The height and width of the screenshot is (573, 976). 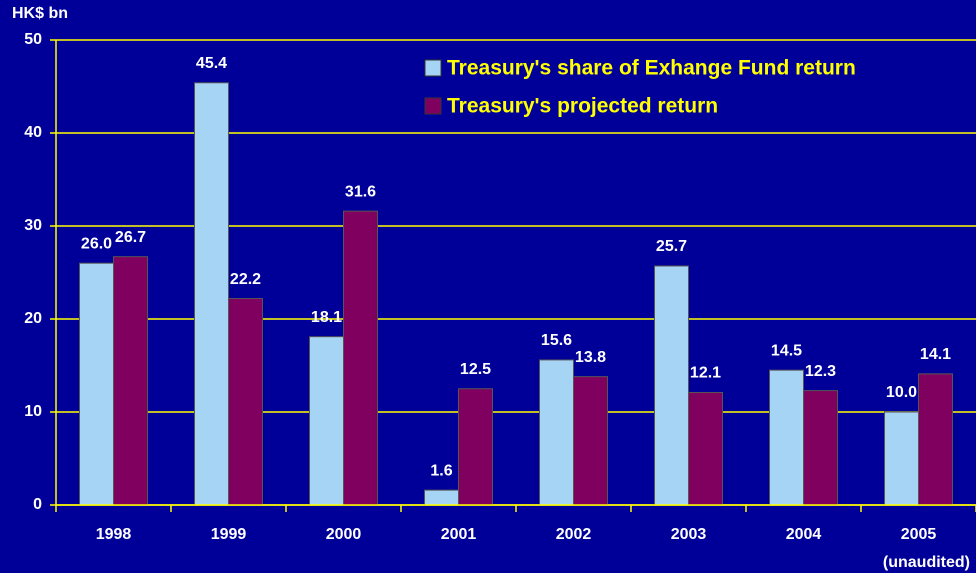 I want to click on value-label: 13.8, so click(x=590, y=357).